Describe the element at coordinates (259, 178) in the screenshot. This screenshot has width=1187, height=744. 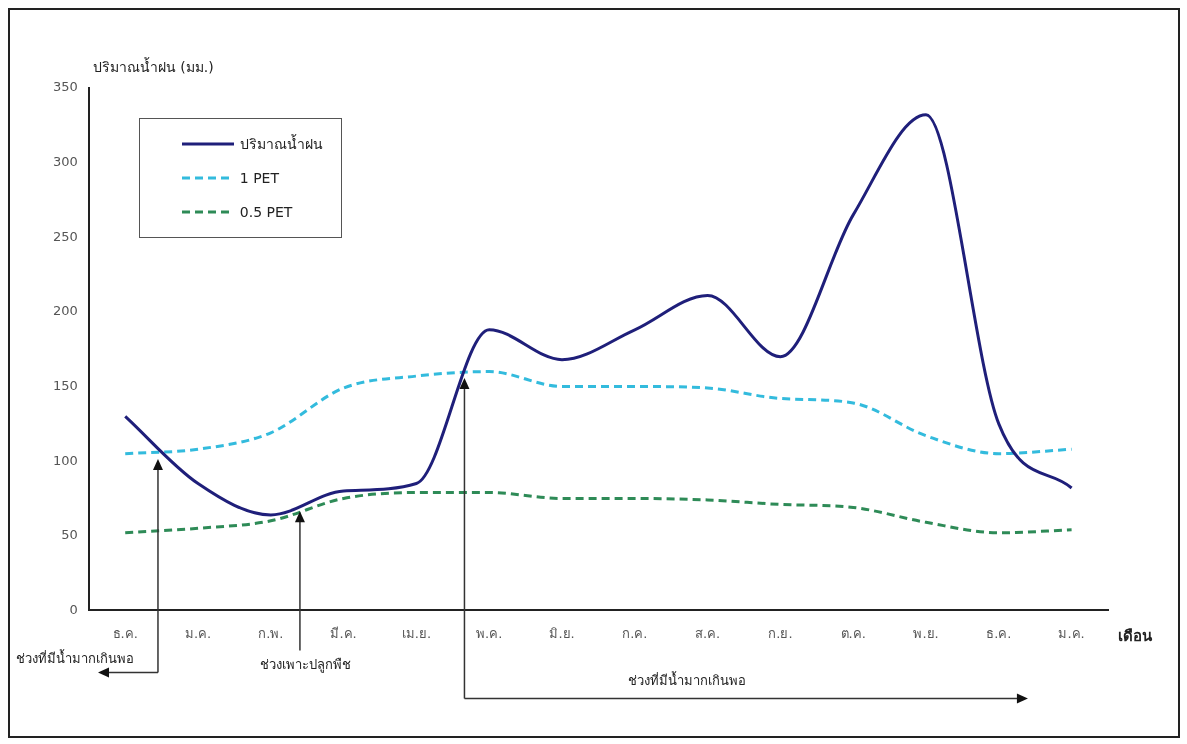
I see `legend-label: 1 PET` at that location.